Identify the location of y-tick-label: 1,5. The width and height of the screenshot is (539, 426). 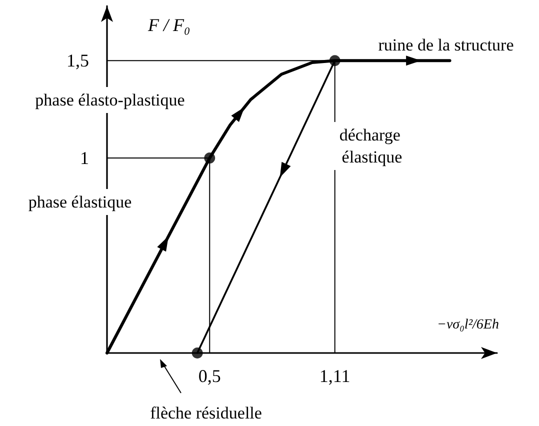
(77, 60).